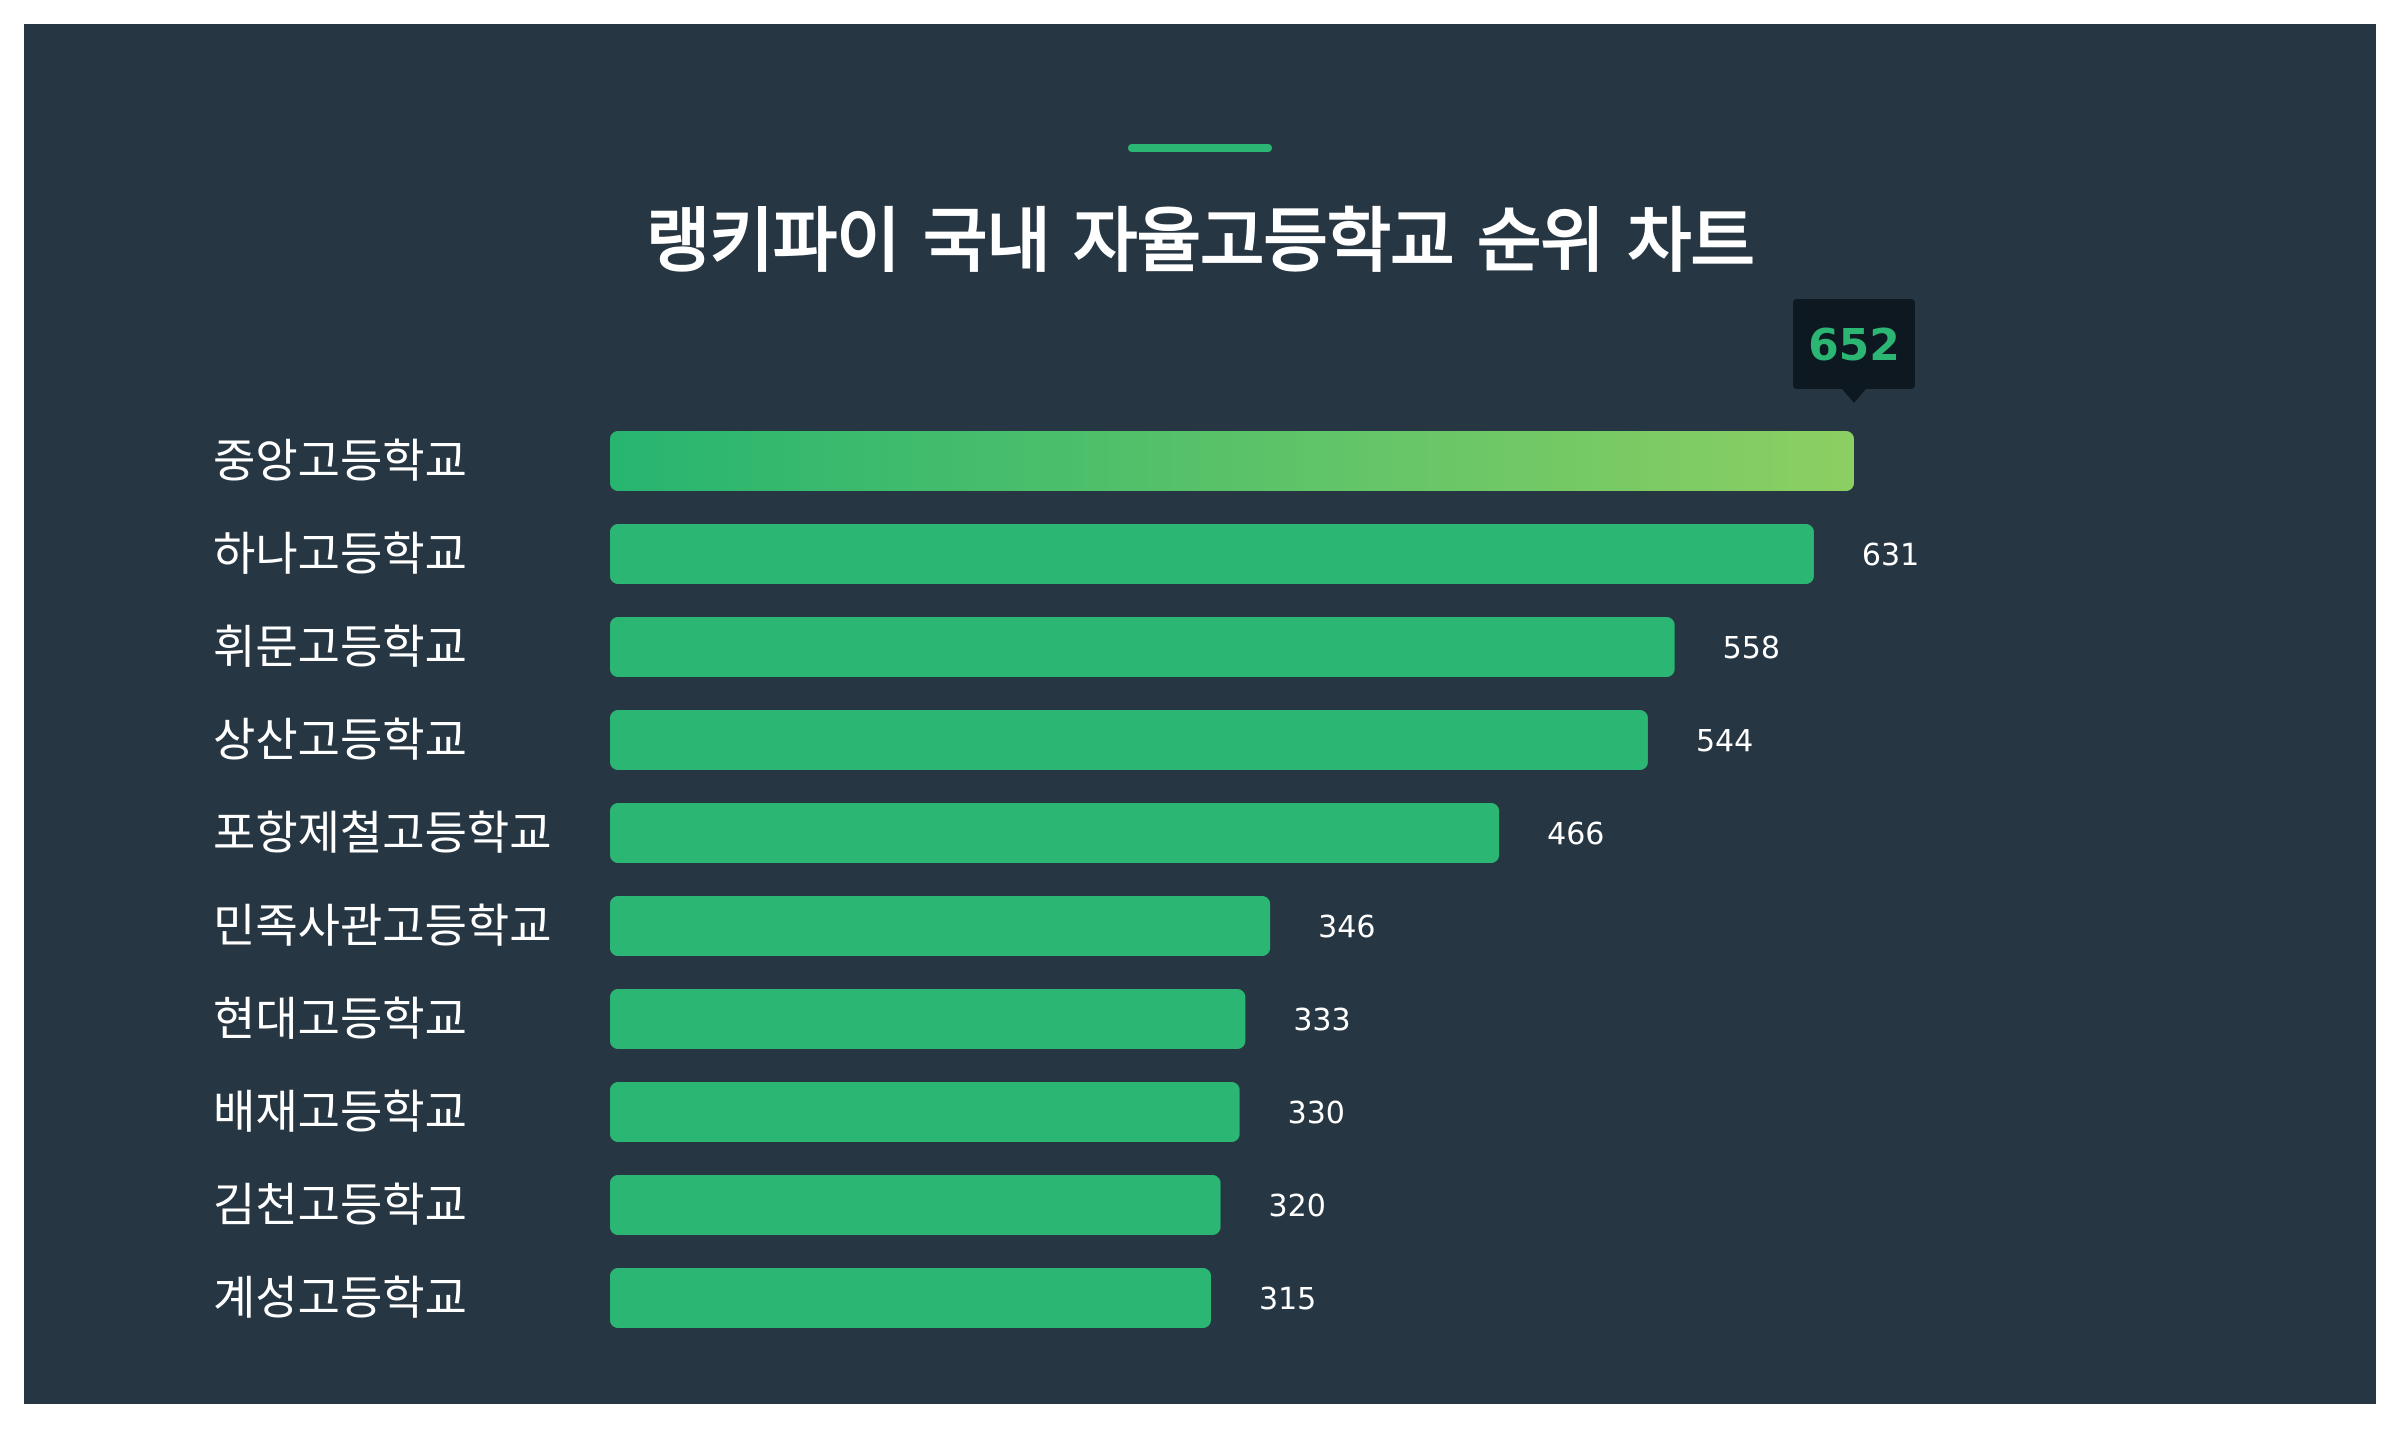 This screenshot has height=1440, width=2400. Describe the element at coordinates (1724, 741) in the screenshot. I see `value-label: 544` at that location.